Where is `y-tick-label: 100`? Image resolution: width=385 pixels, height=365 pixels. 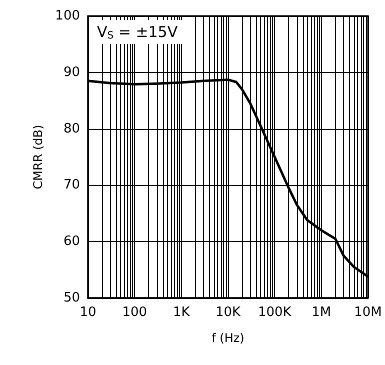 y-tick-label: 100 is located at coordinates (67, 16).